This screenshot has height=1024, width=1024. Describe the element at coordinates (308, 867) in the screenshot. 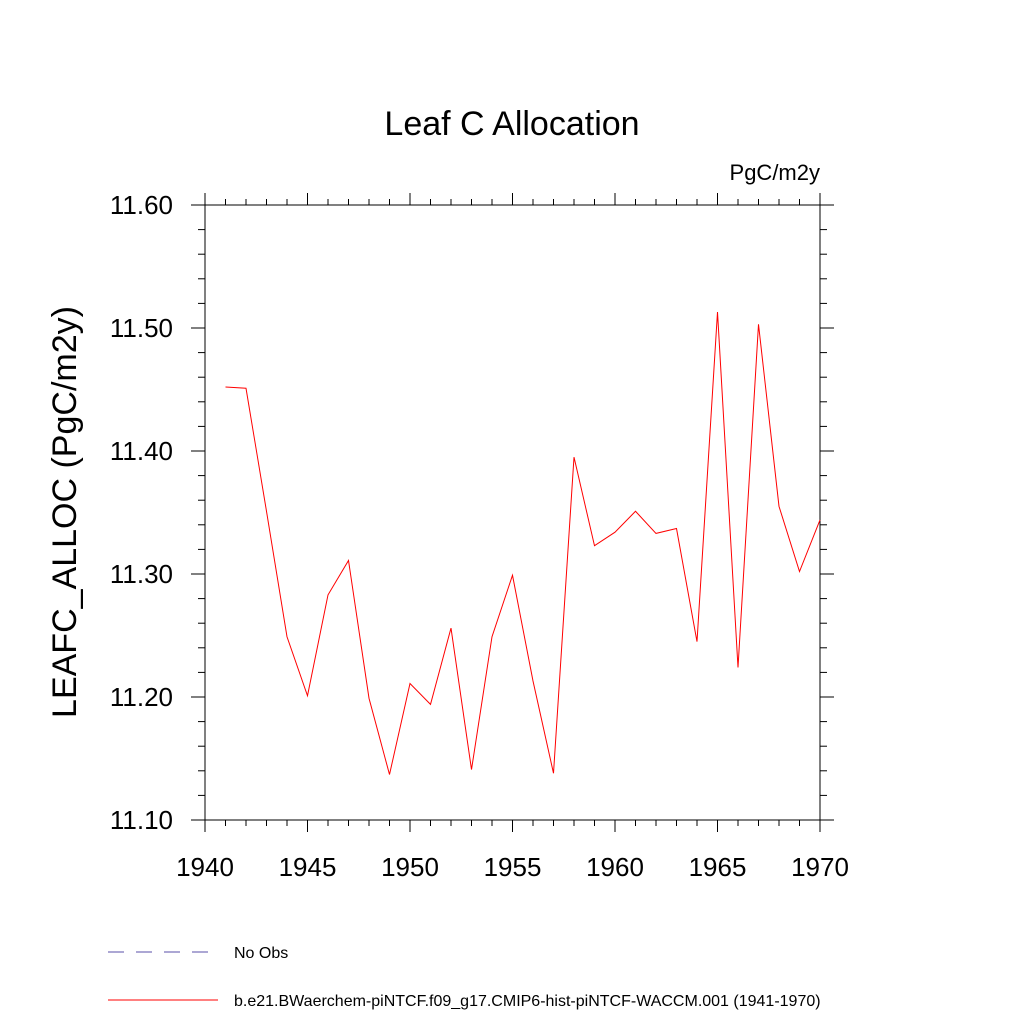

I see `x-tick-label: 1945` at that location.